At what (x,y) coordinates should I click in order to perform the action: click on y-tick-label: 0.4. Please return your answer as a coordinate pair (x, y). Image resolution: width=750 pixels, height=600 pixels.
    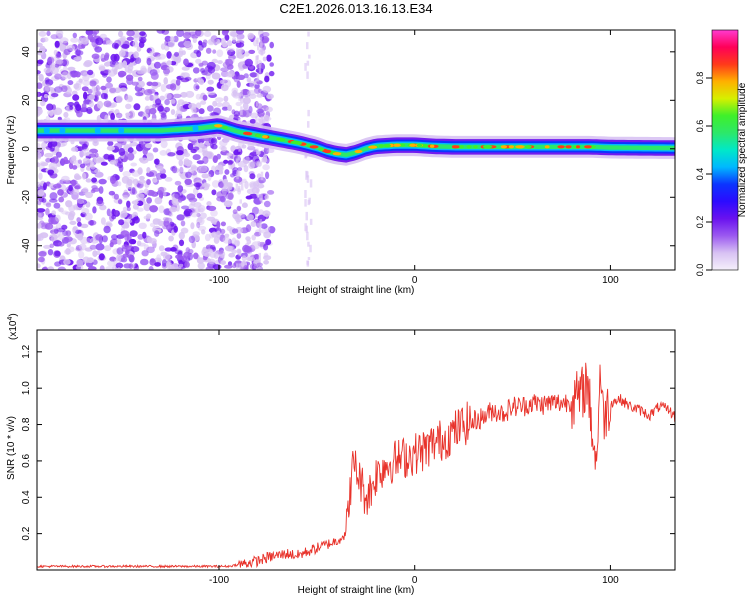
    Looking at the image, I should click on (26, 497).